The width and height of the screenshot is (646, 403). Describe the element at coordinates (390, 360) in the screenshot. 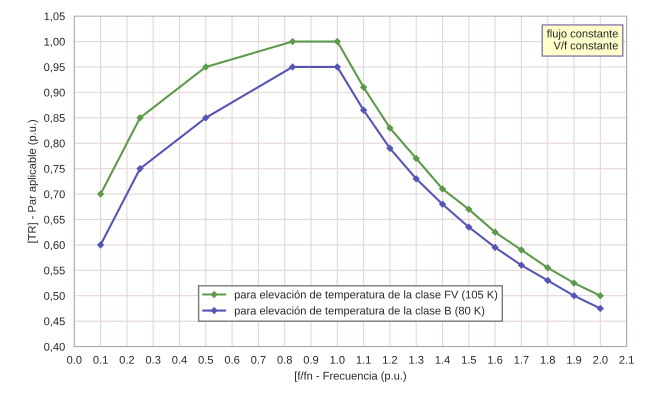

I see `x-tick-label: 1.2` at that location.